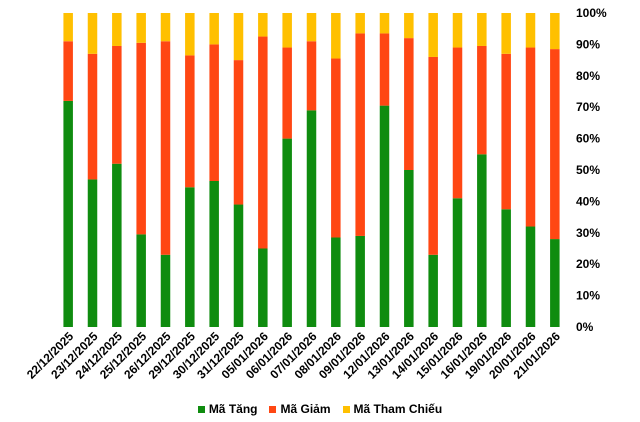  I want to click on y-tick-label: 70%, so click(588, 107).